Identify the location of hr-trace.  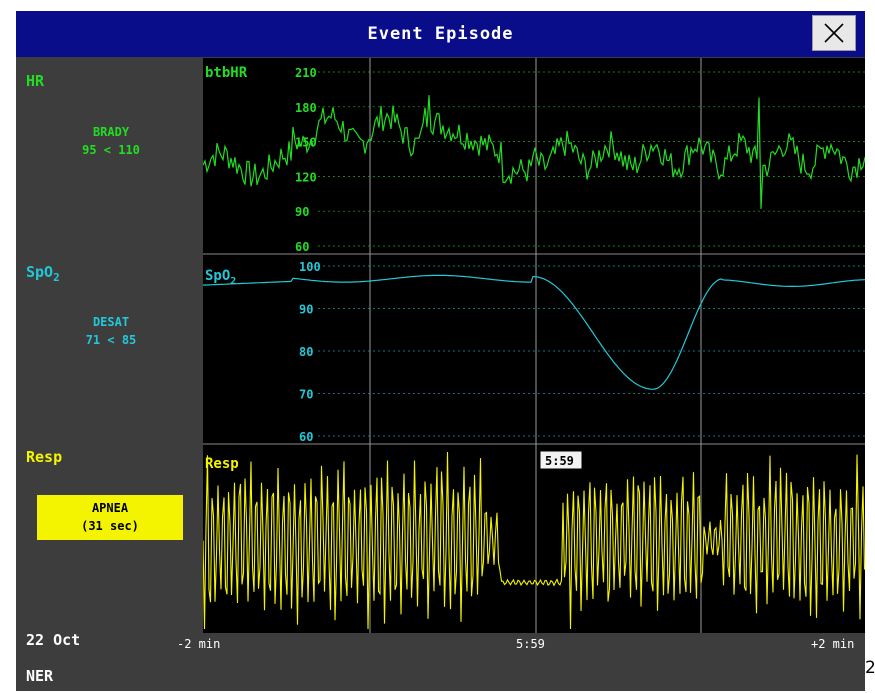
(534, 152).